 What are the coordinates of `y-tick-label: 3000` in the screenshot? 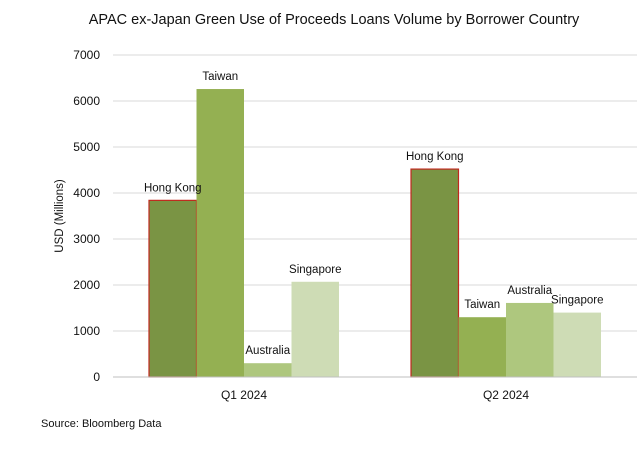 It's located at (86, 239).